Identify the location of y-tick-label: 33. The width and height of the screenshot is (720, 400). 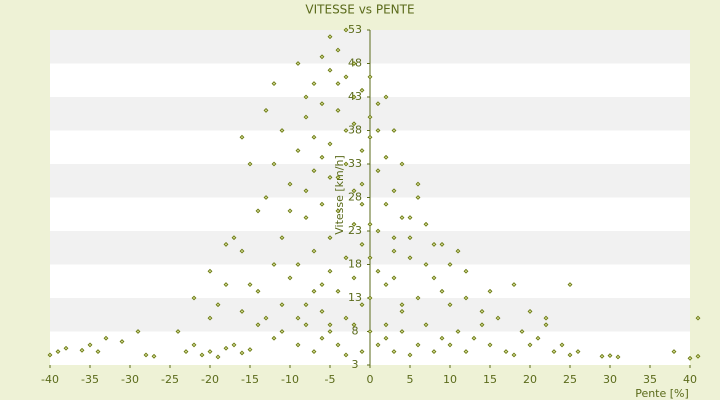
(355, 163).